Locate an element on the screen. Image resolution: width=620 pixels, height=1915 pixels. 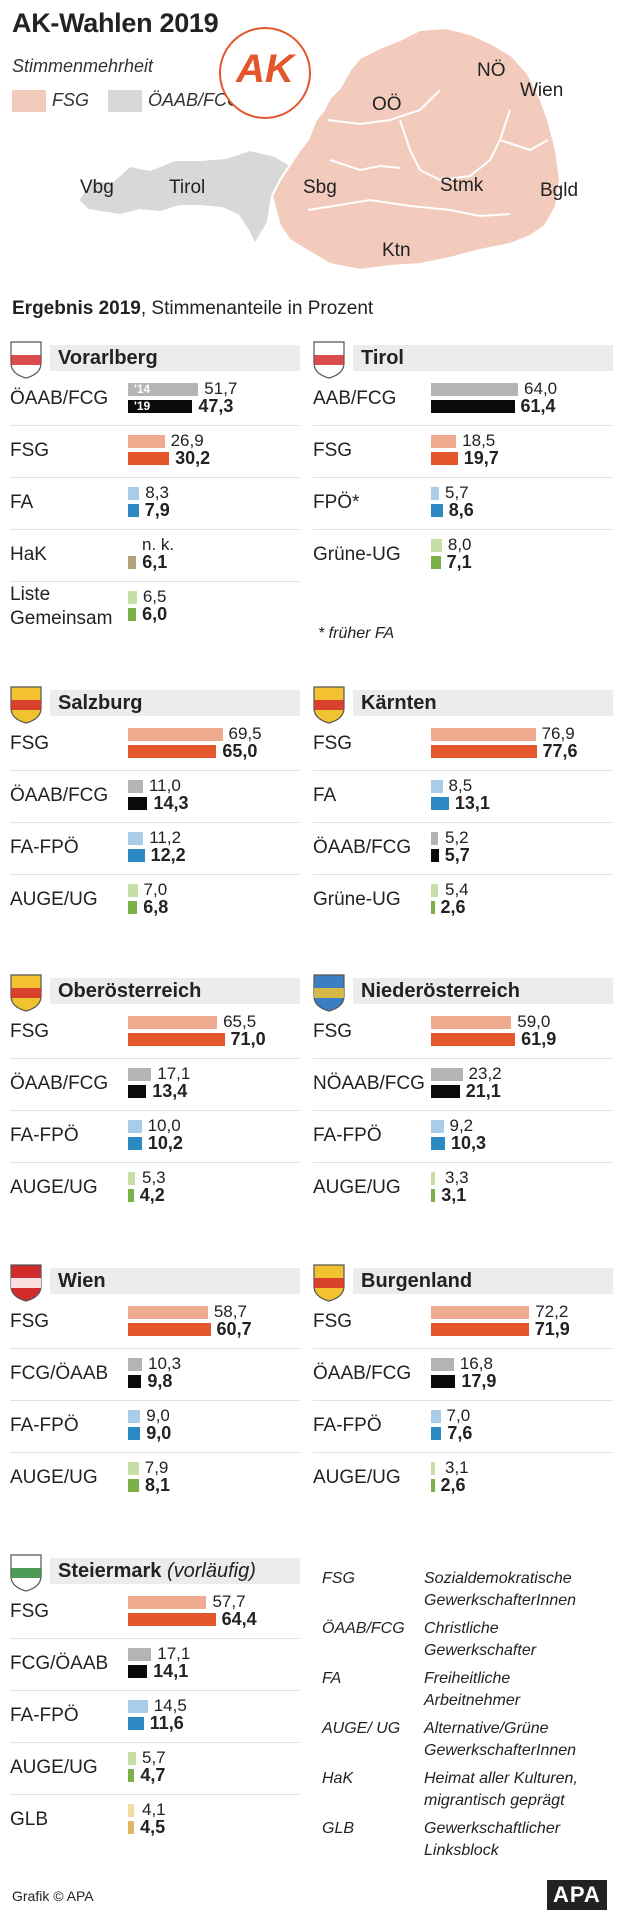
value-2014: 16,8 is located at coordinates (476, 1363).